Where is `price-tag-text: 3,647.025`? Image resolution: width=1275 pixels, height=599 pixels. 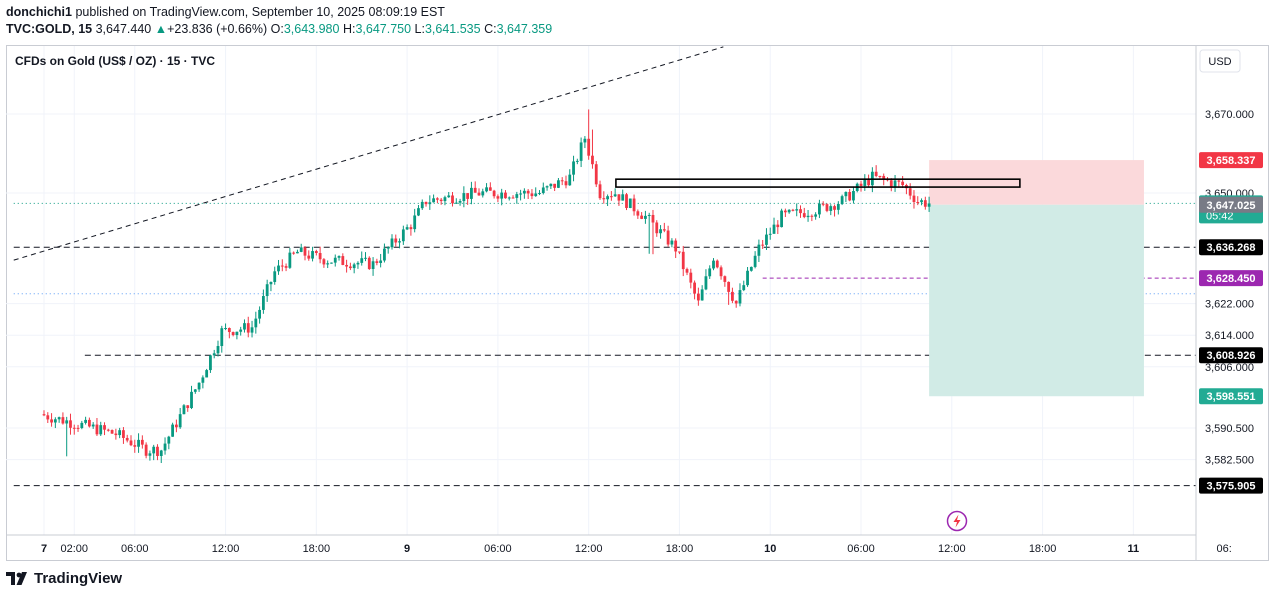
price-tag-text: 3,647.025 is located at coordinates (1231, 206).